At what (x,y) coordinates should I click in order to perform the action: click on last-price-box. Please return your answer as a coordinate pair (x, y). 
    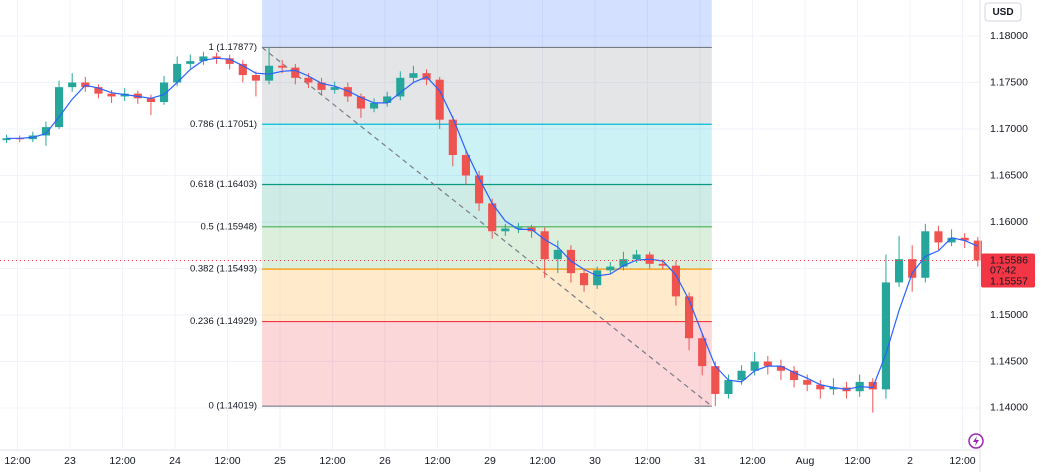
    Looking at the image, I should click on (1008, 270).